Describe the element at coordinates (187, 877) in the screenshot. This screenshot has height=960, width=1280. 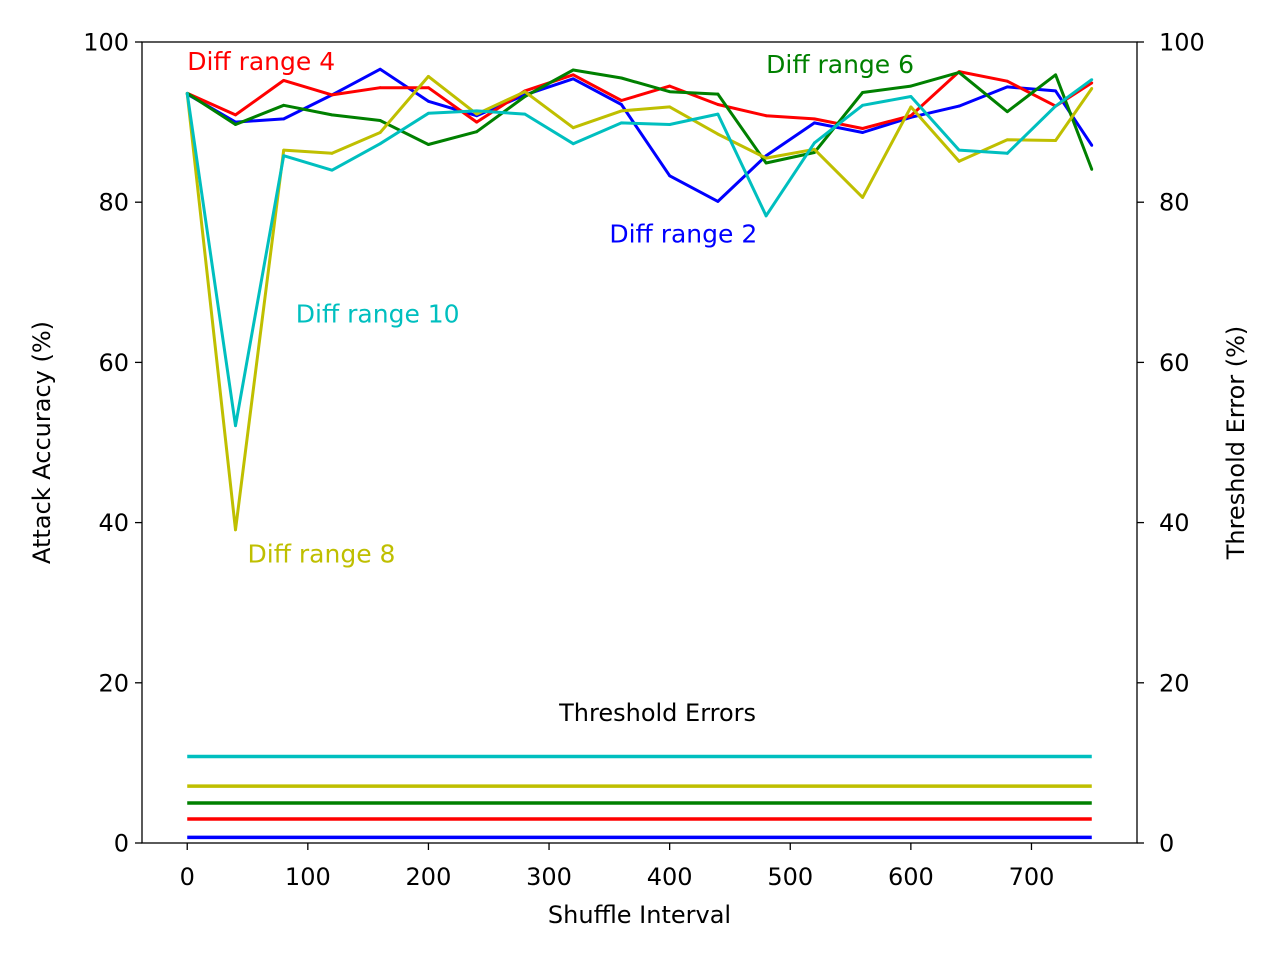
I see `x-tick-label: 0` at that location.